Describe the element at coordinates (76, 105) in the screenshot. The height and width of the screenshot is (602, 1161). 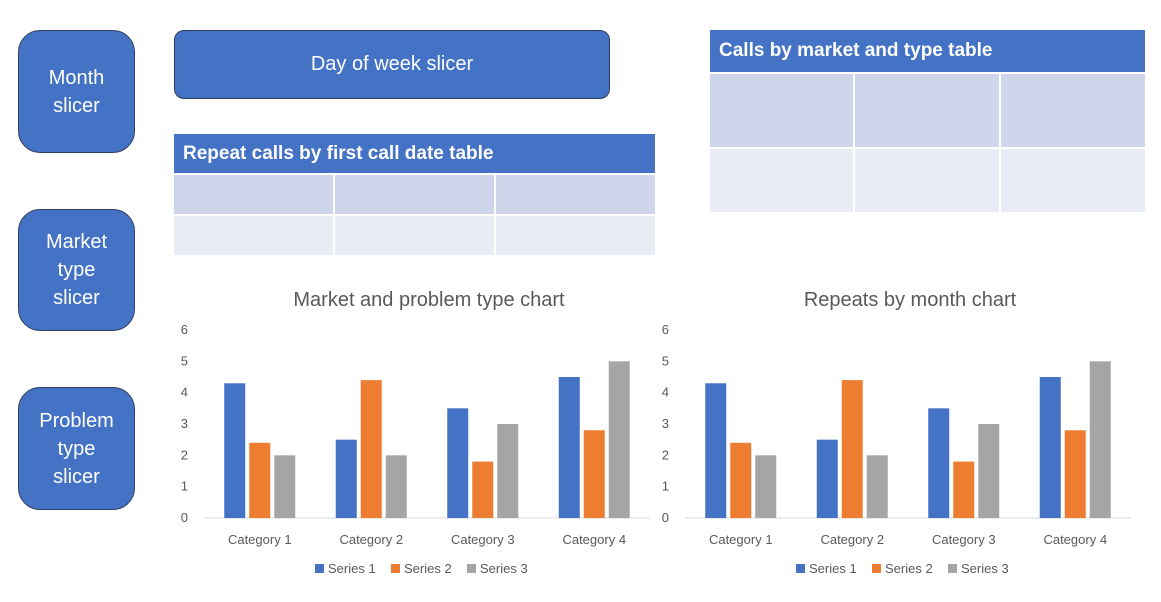
I see `month-slicer-label-line2: slicer` at that location.